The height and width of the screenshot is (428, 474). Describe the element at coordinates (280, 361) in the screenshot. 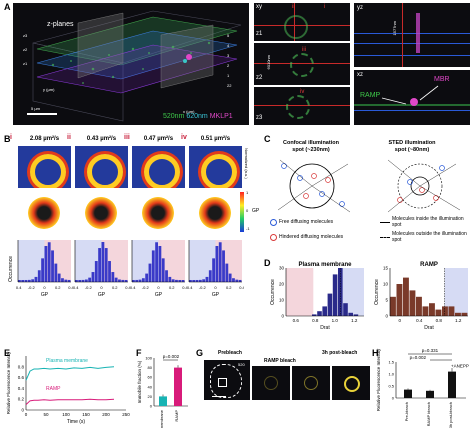

I see `ramp-bleach-title: RAMP bleach` at that location.